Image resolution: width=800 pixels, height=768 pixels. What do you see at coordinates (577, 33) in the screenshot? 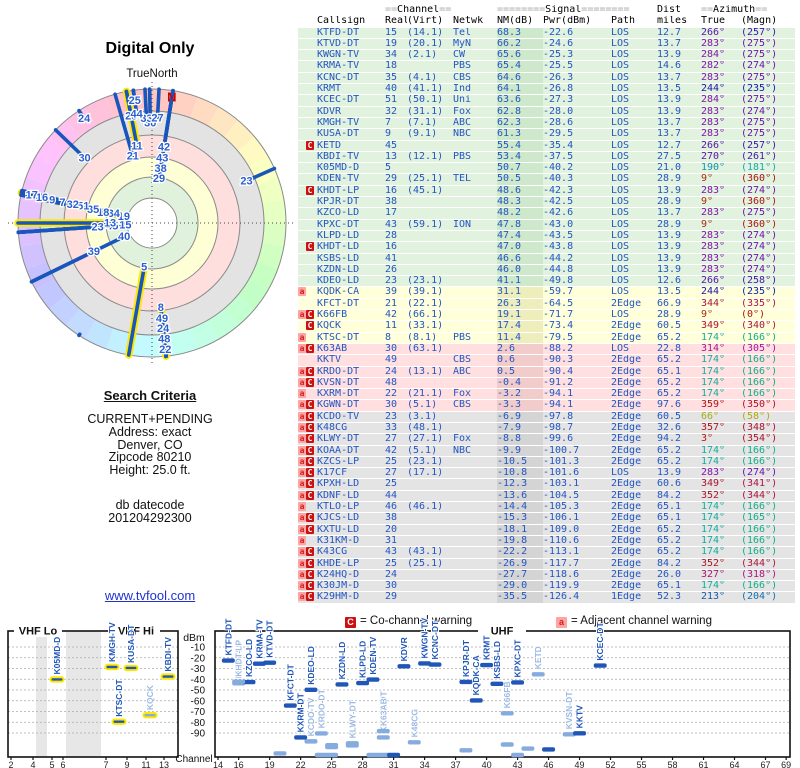
I see `power-cell: -22.6` at bounding box center [577, 33].